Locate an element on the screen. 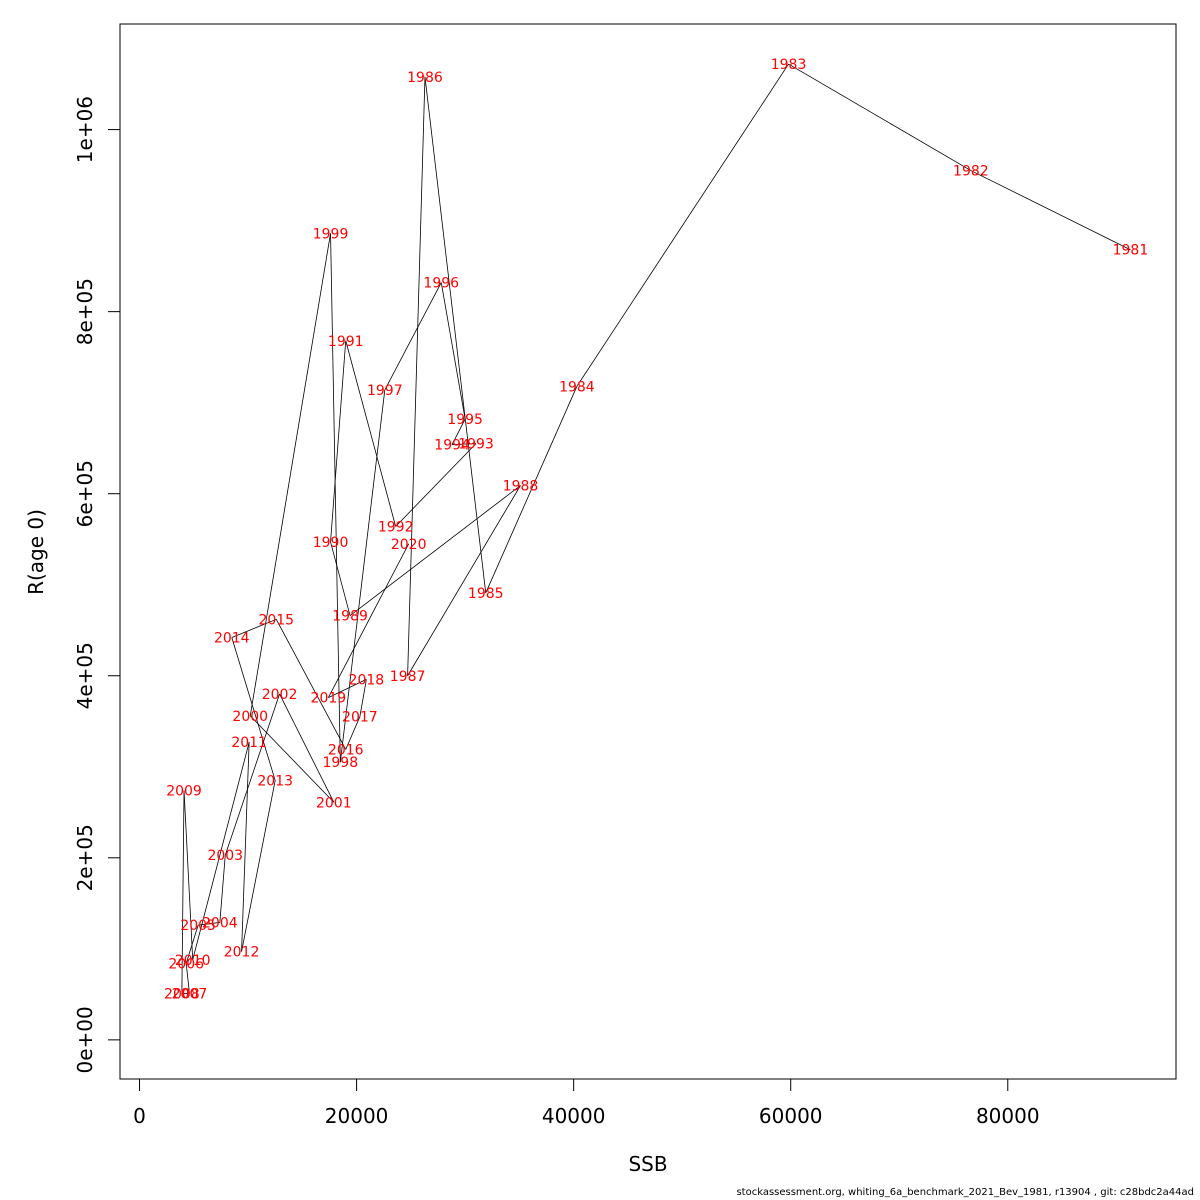 The width and height of the screenshot is (1200, 1200). y-axis-title: R(age 0) is located at coordinates (36, 552).